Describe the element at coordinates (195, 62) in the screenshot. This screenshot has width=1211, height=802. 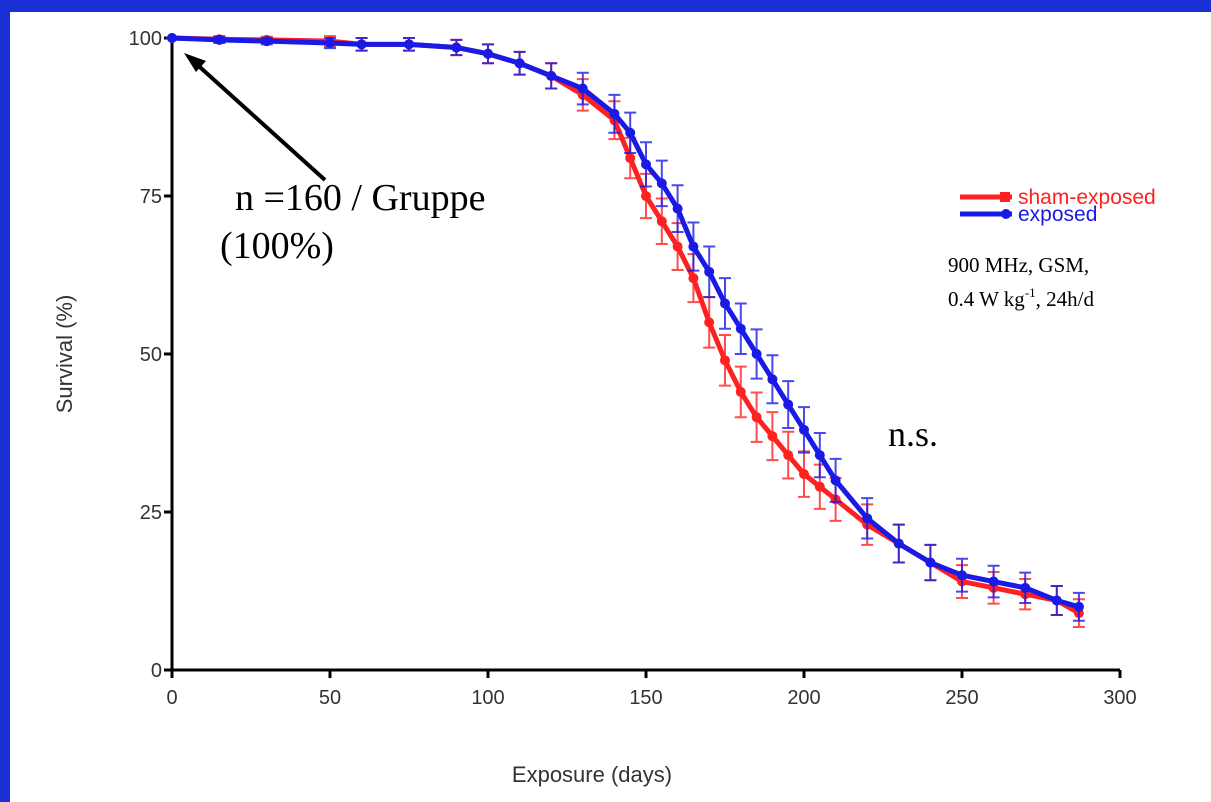
I see `arrow-head` at that location.